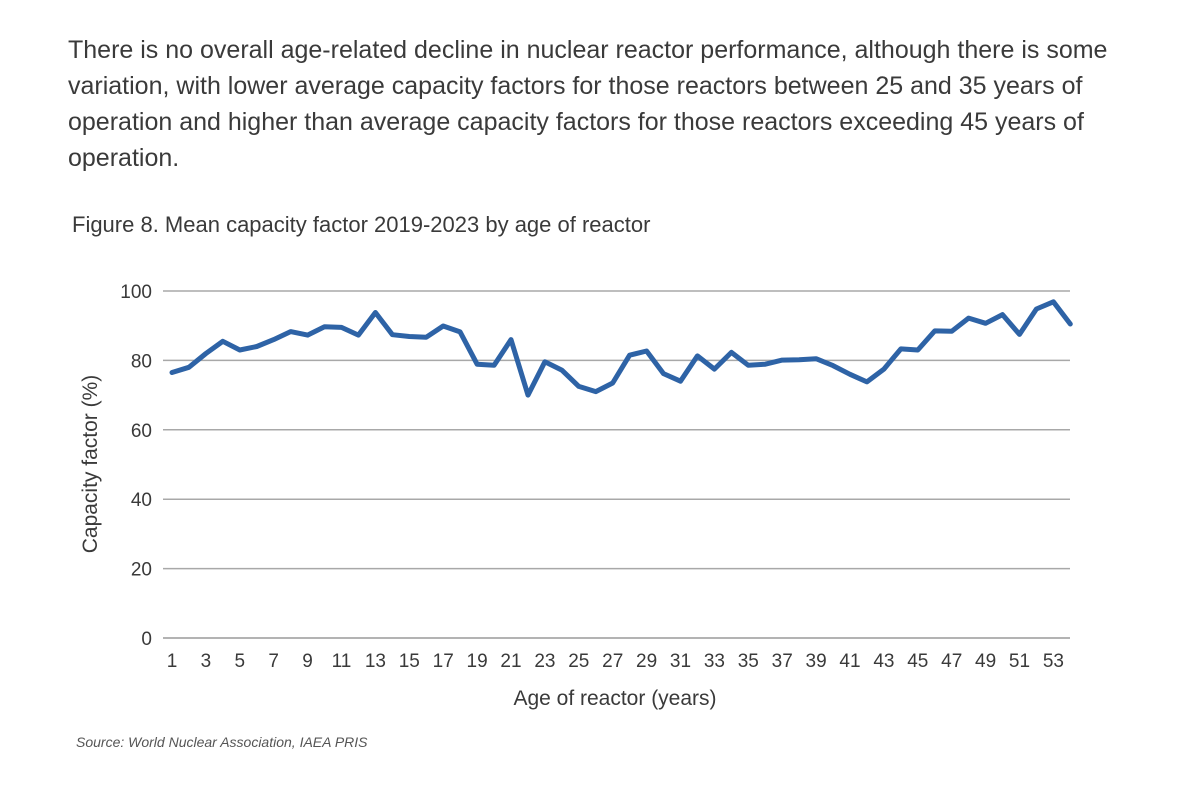  I want to click on x-tick-label: 15, so click(409, 661).